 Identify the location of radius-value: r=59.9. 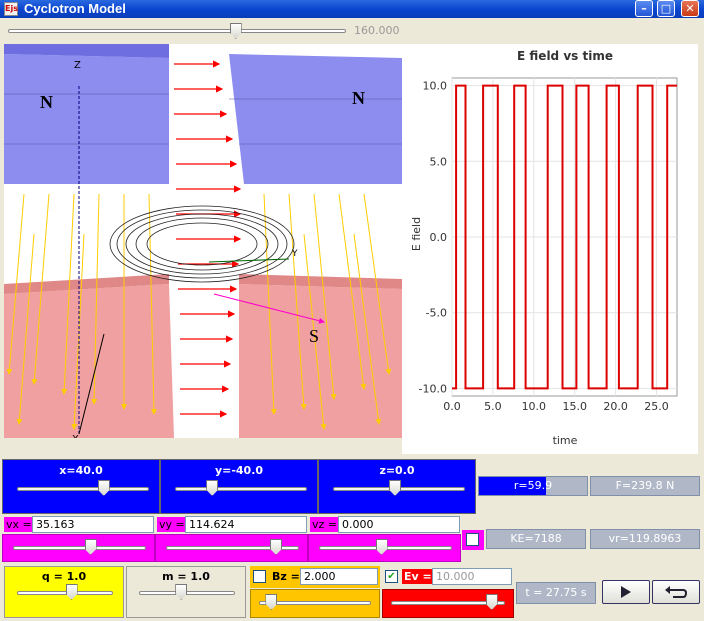
(533, 485).